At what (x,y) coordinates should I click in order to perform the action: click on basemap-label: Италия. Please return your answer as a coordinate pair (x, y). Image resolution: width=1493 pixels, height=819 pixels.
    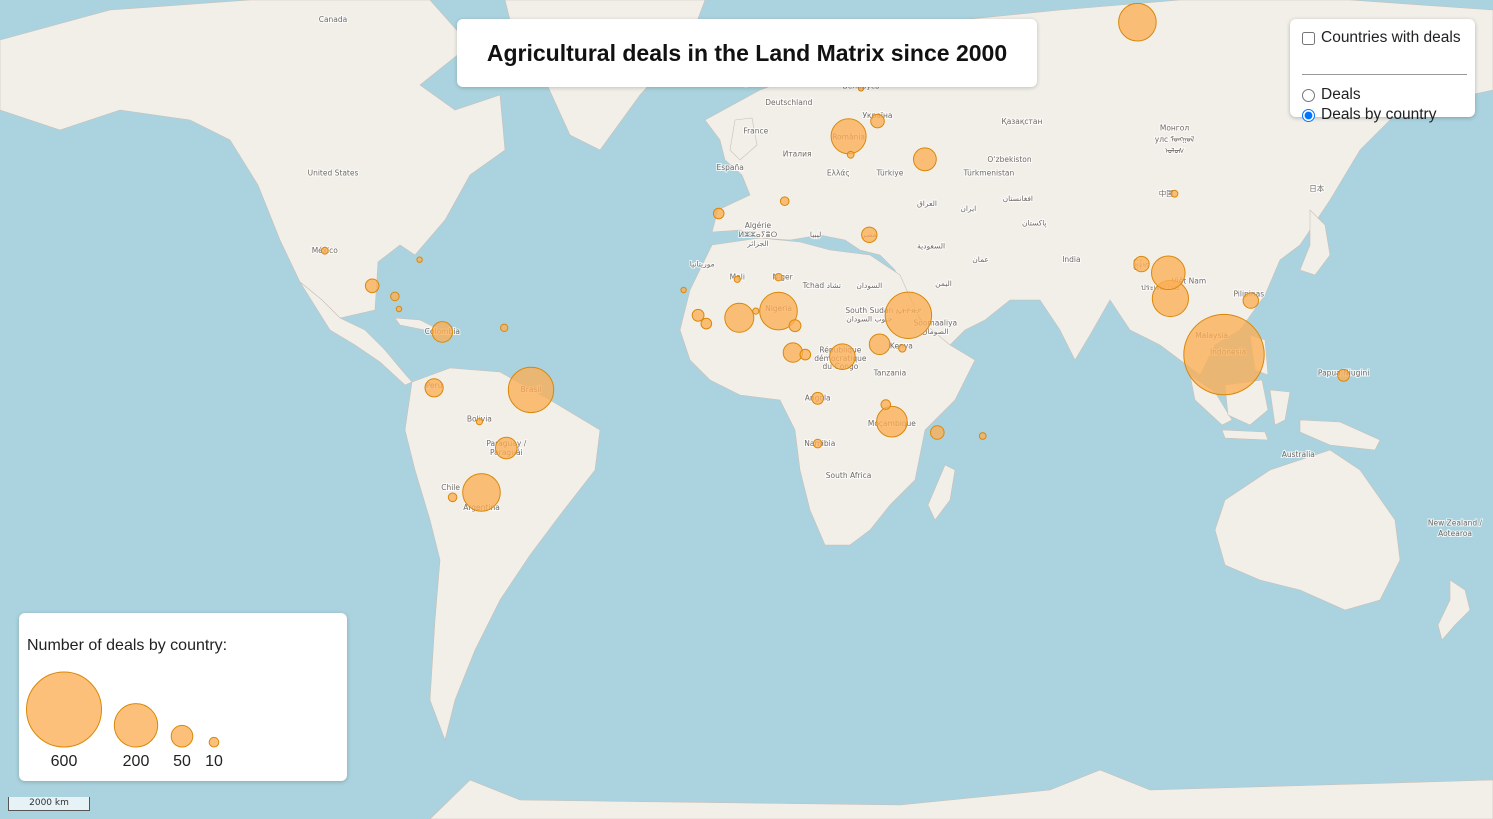
    Looking at the image, I should click on (797, 154).